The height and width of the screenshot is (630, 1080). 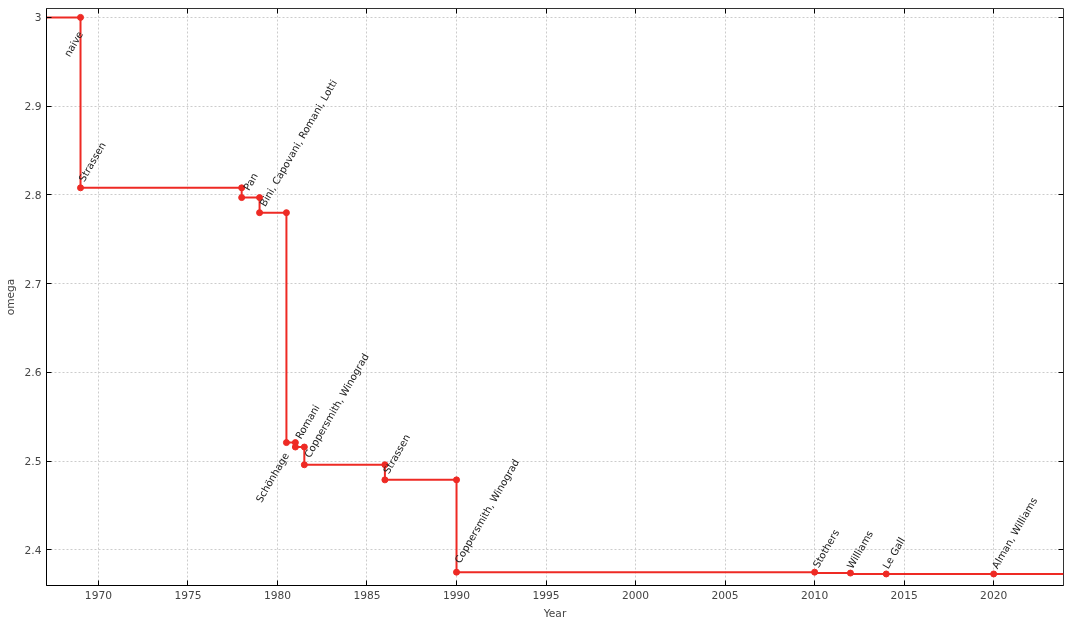 What do you see at coordinates (33, 284) in the screenshot?
I see `y-tick-label: 2.7` at bounding box center [33, 284].